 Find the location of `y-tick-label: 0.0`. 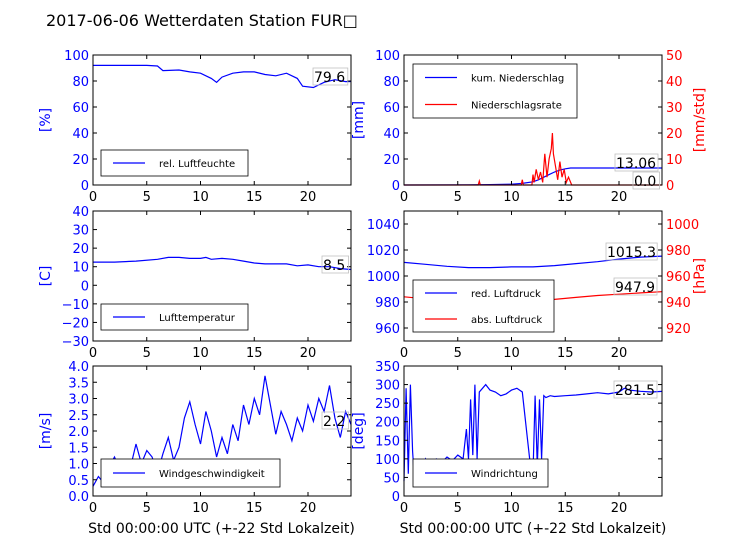

y-tick-label: 0.0 is located at coordinates (78, 497).